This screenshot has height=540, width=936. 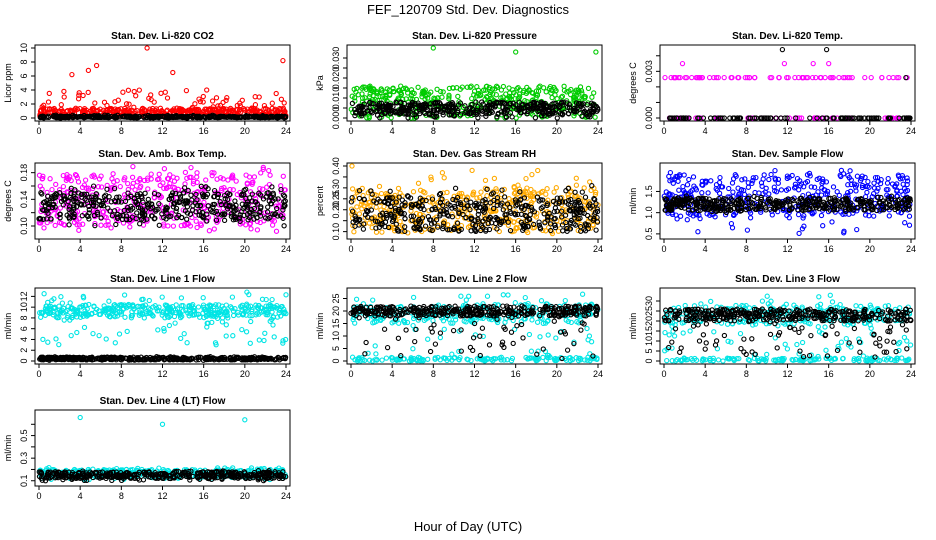 I want to click on y-axis-label: percent, so click(x=320, y=200).